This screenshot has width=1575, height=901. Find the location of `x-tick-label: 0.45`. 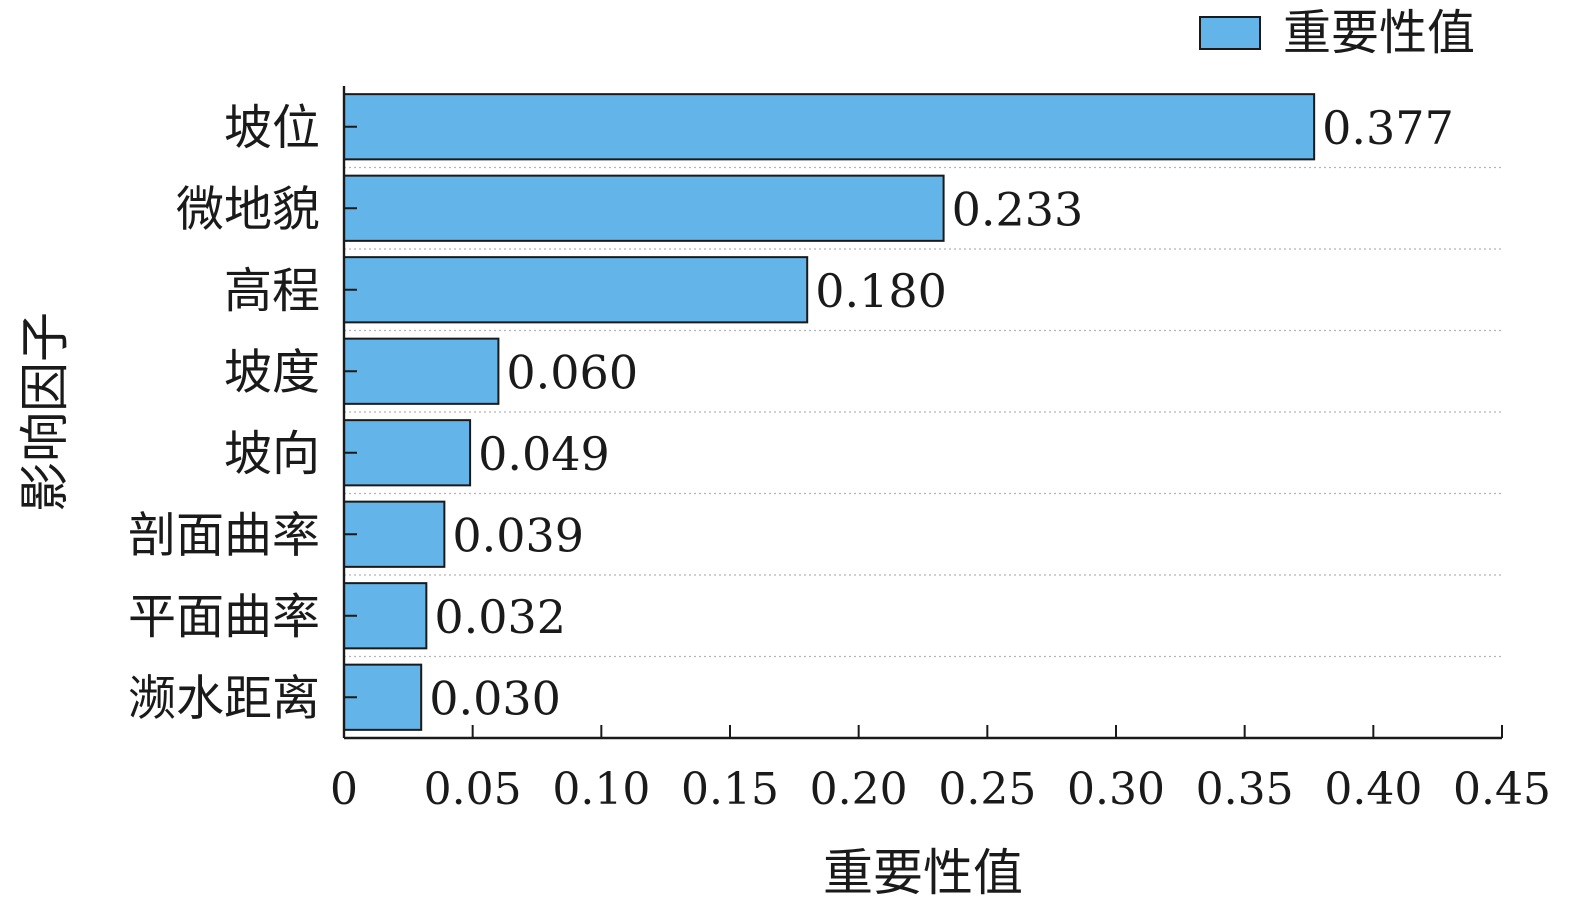

x-tick-label: 0.45 is located at coordinates (1502, 789).